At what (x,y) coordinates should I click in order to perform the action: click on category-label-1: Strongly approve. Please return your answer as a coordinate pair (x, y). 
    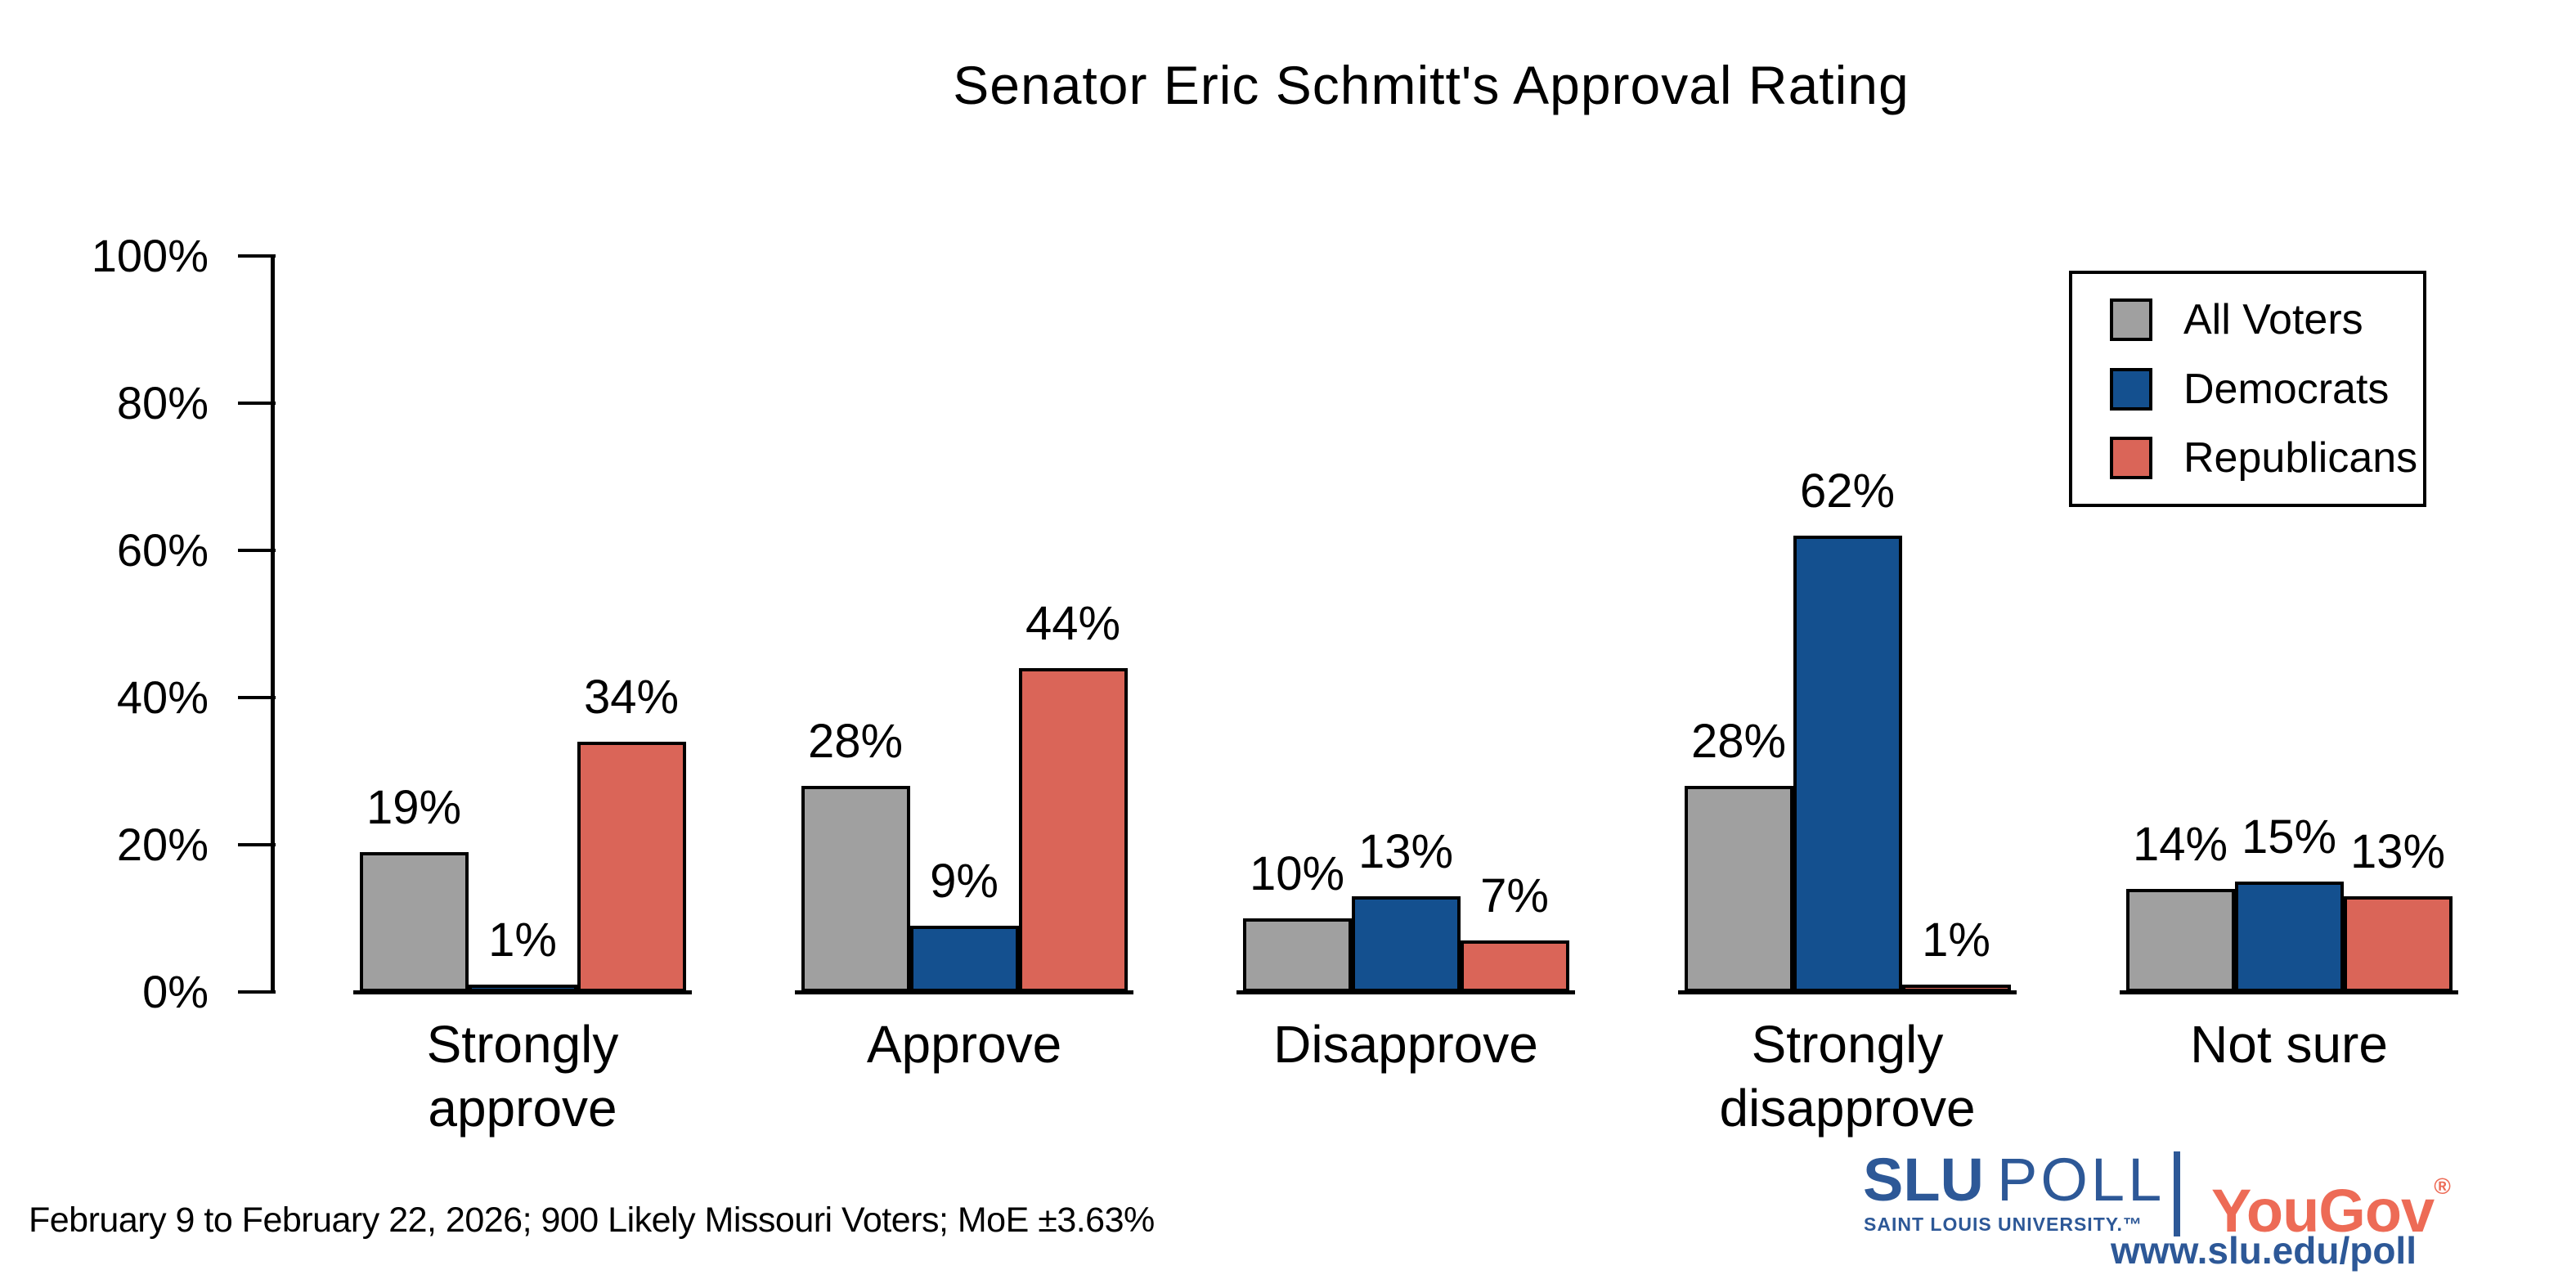
    Looking at the image, I should click on (522, 1077).